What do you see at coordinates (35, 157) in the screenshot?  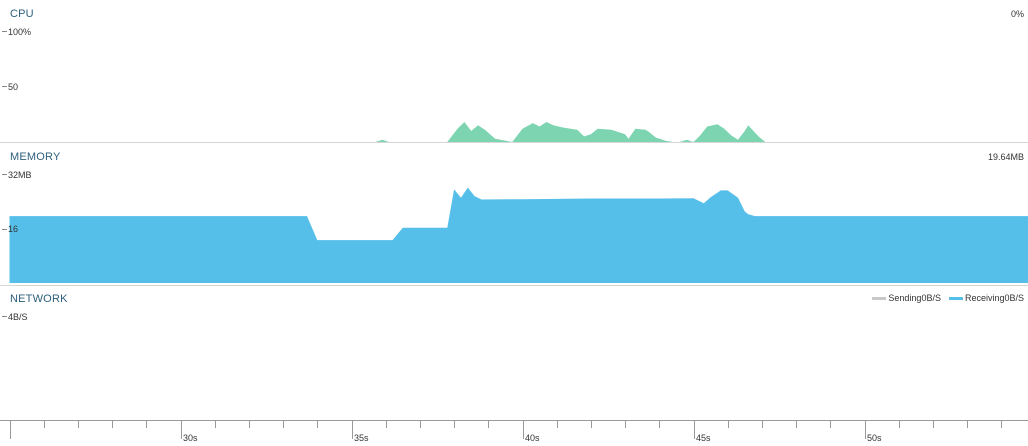 I see `memory-title: MEMORY` at bounding box center [35, 157].